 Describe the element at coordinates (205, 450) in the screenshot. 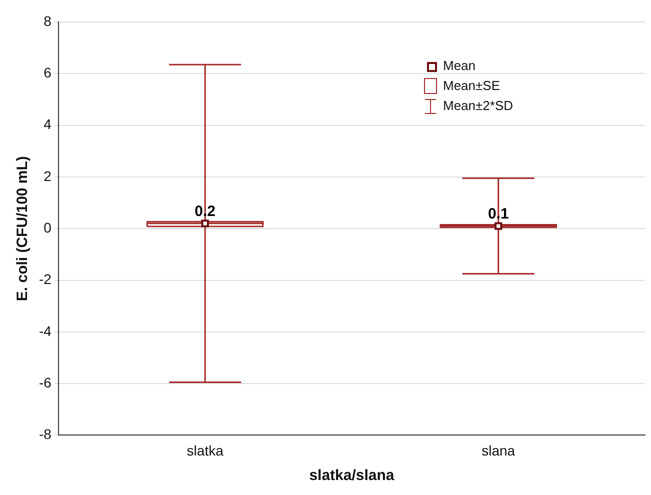

I see `x-tick-label: slatka` at that location.